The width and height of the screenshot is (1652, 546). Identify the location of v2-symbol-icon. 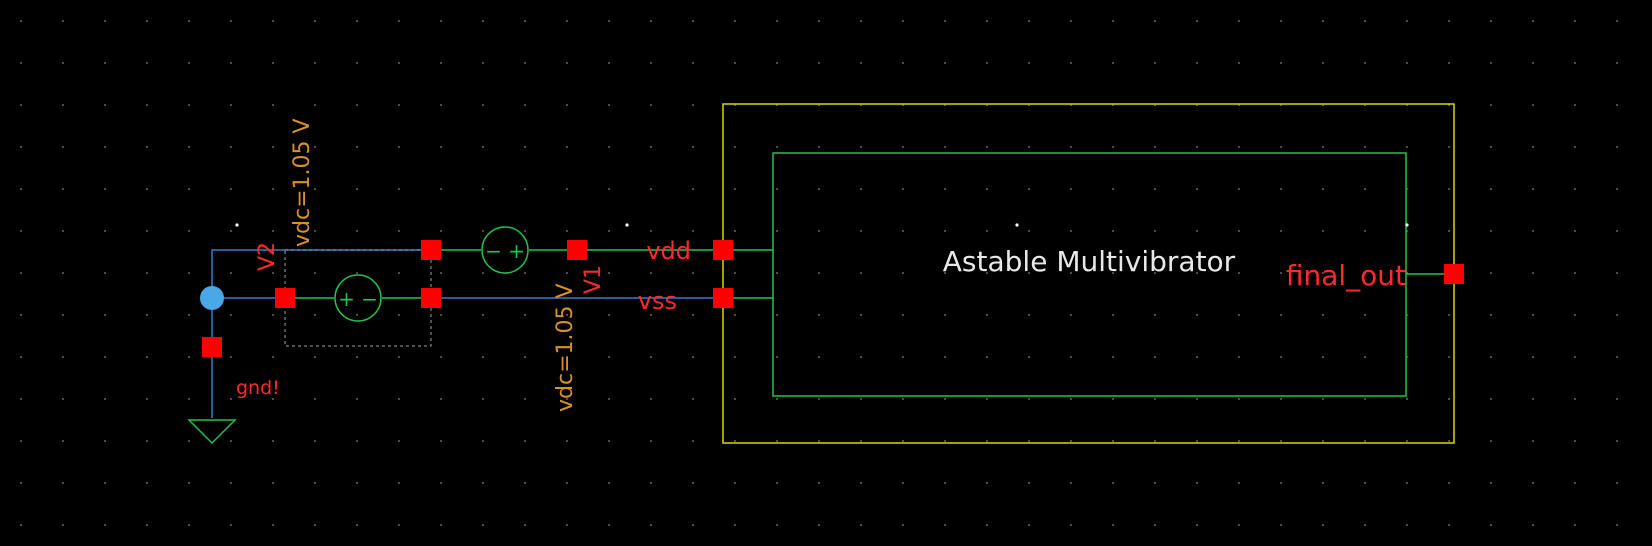
(358, 298).